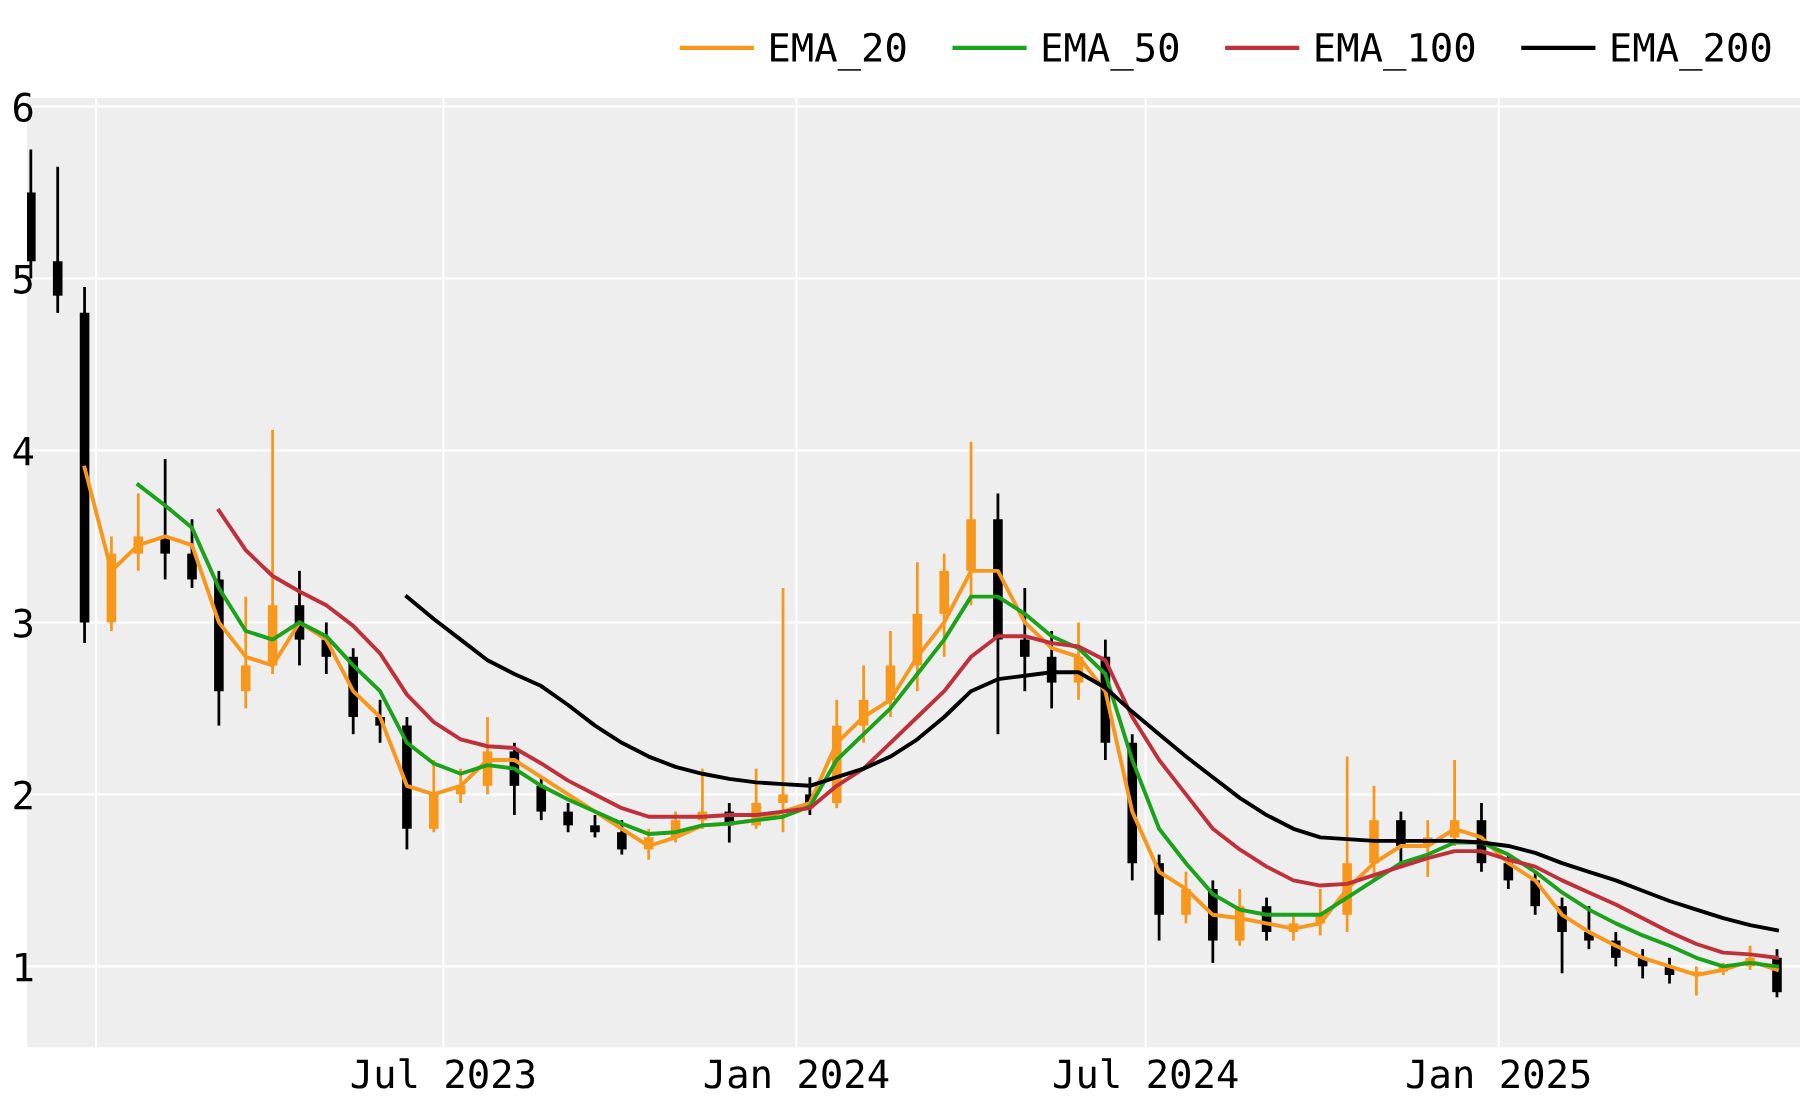 The width and height of the screenshot is (1800, 1100). I want to click on y-tick-label: 1, so click(24, 967).